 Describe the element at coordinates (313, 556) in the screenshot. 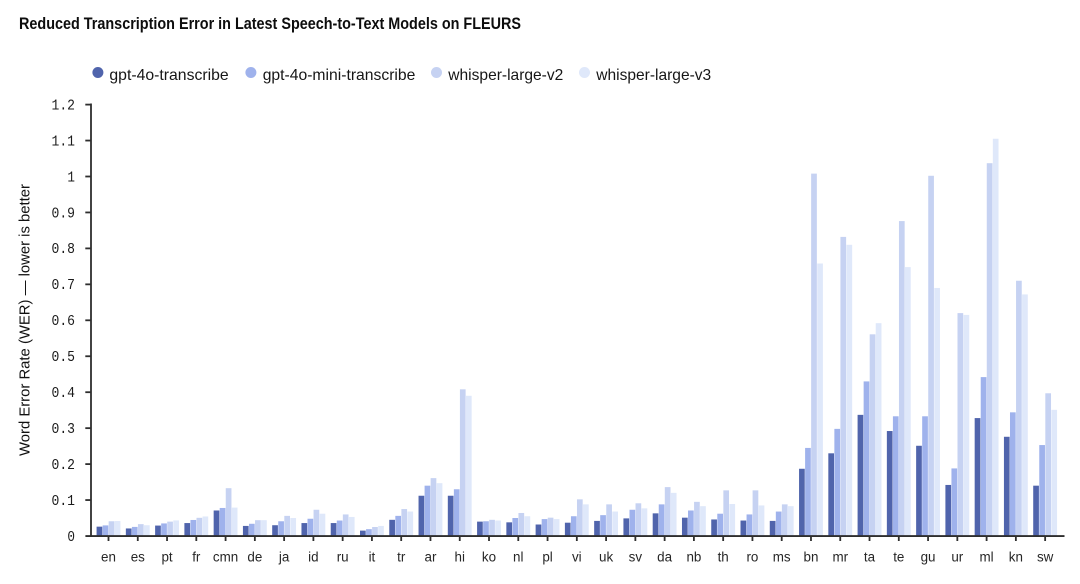

I see `svg-text: id` at that location.